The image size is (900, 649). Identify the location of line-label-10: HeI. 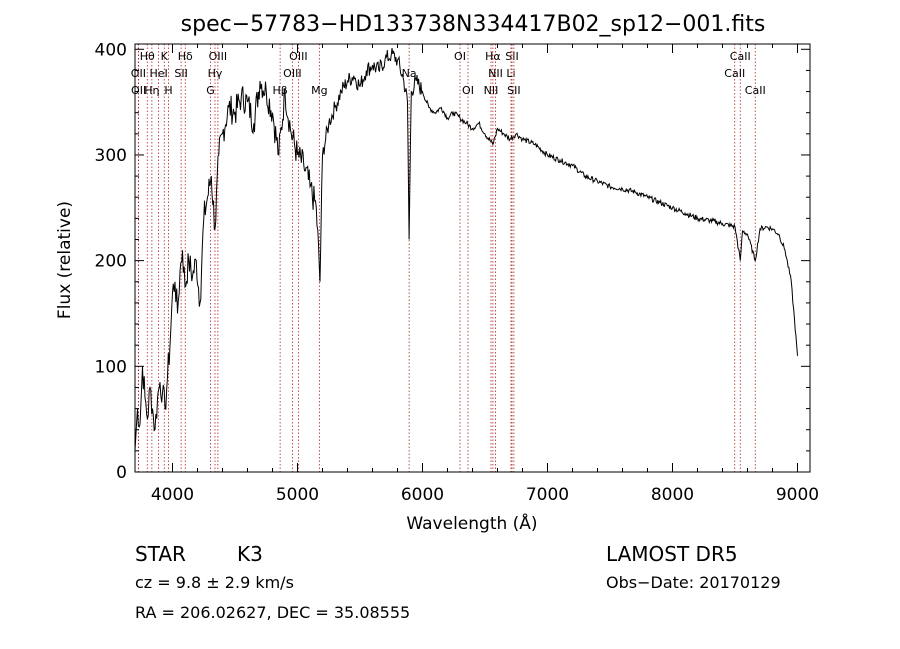
(158, 73).